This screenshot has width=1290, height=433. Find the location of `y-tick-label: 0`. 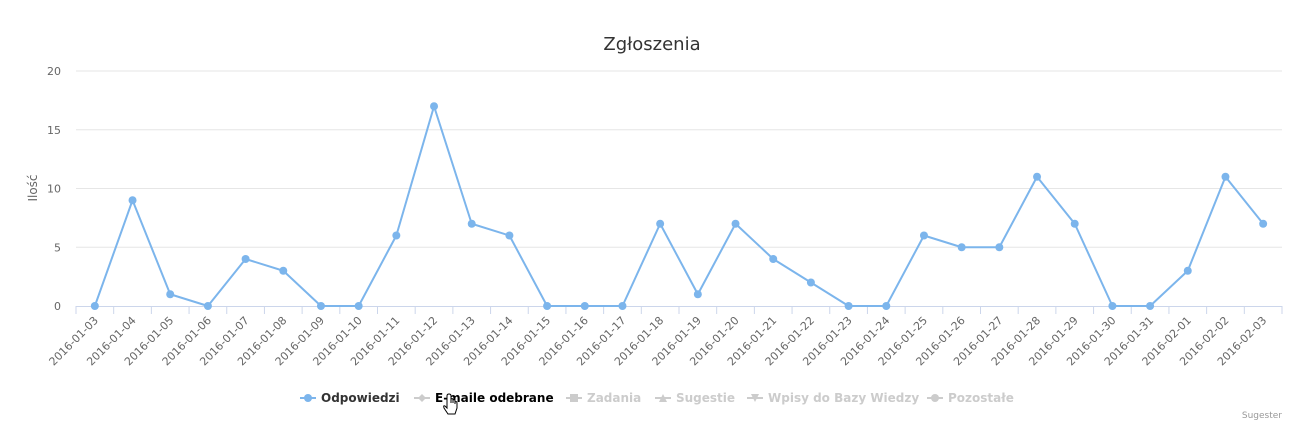

y-tick-label: 0 is located at coordinates (57, 306).